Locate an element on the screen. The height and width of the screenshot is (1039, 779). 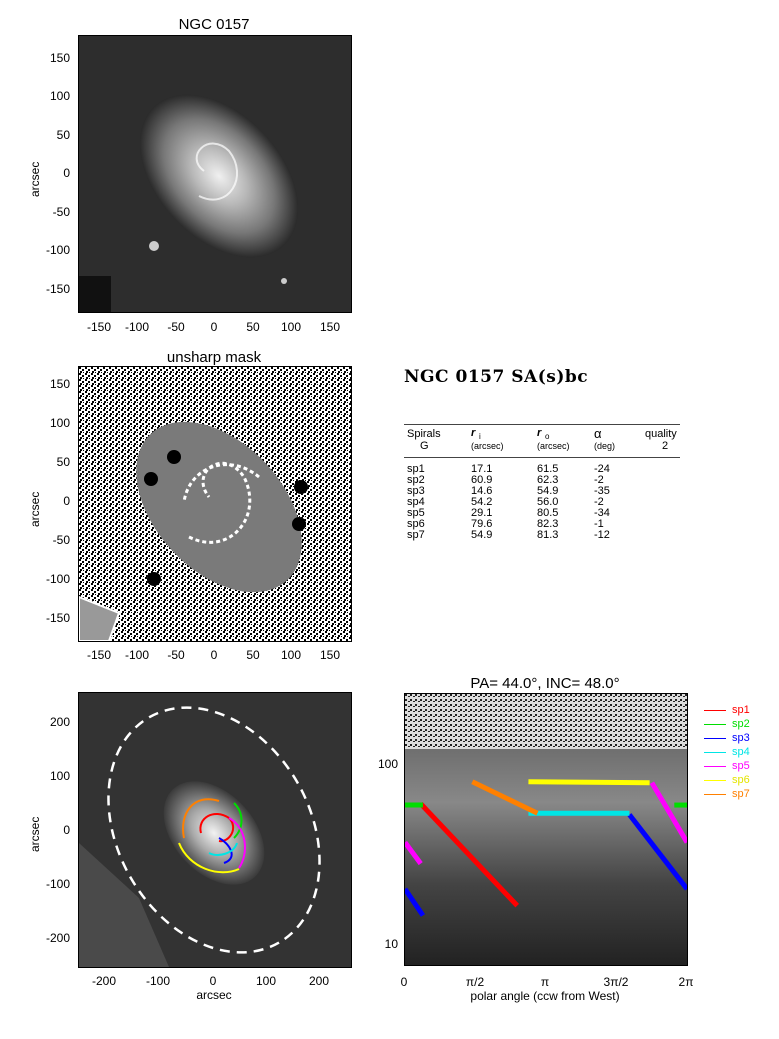
series-sp6-segment is located at coordinates (589, 782).